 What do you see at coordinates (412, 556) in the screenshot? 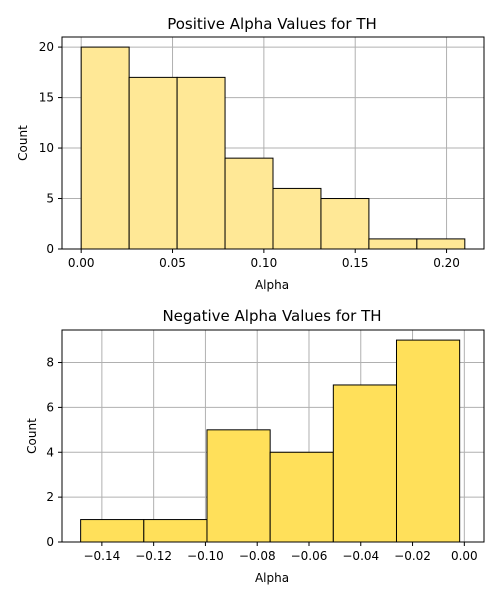
I see `x-tick-label: −0.02` at bounding box center [412, 556].